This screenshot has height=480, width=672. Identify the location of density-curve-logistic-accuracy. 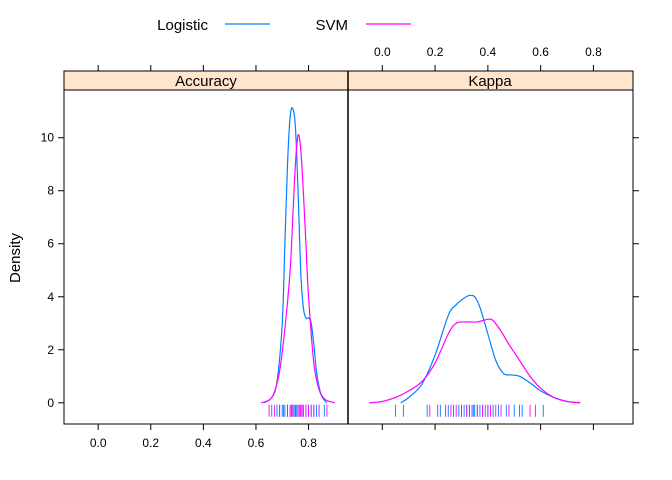
(295, 255).